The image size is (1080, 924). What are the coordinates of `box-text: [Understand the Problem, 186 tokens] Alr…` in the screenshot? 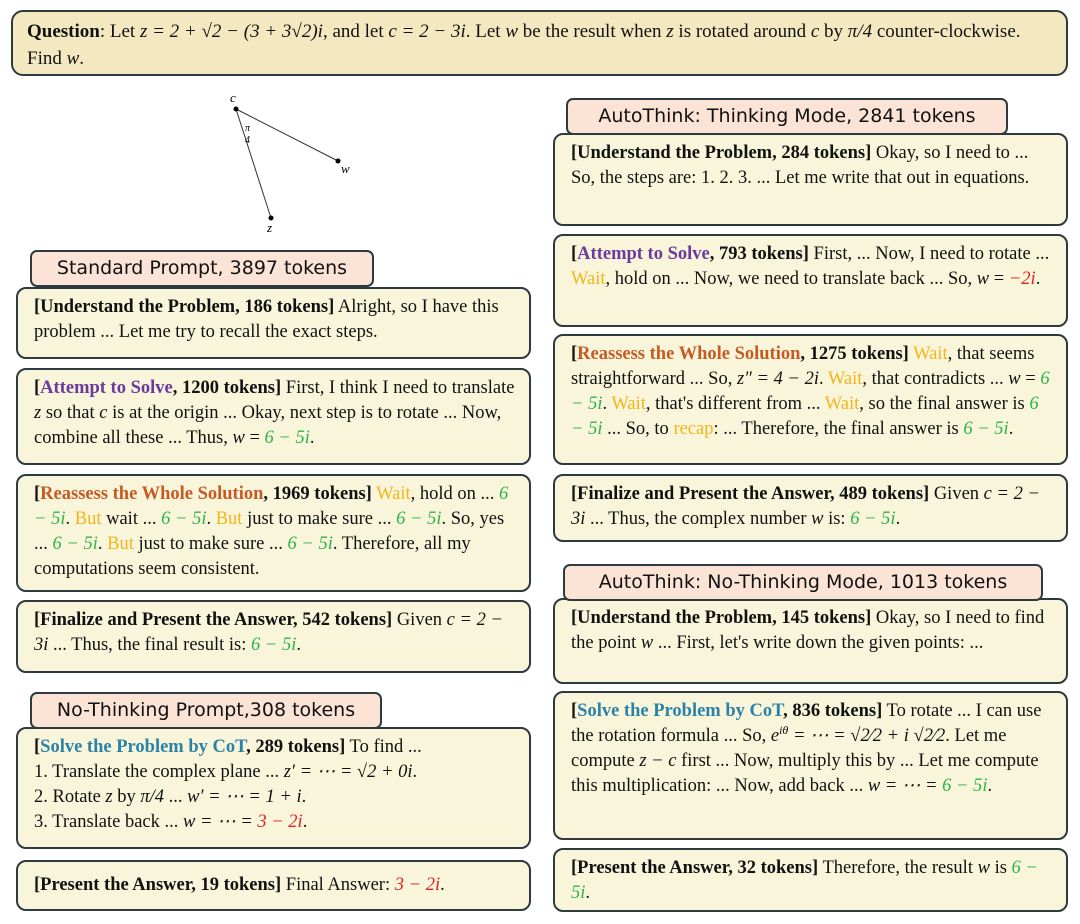 It's located at (274, 320).